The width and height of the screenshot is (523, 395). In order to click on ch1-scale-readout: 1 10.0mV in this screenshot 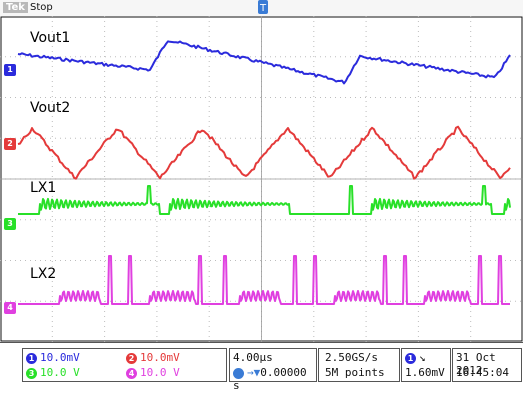, I will do `click(53, 357)`.